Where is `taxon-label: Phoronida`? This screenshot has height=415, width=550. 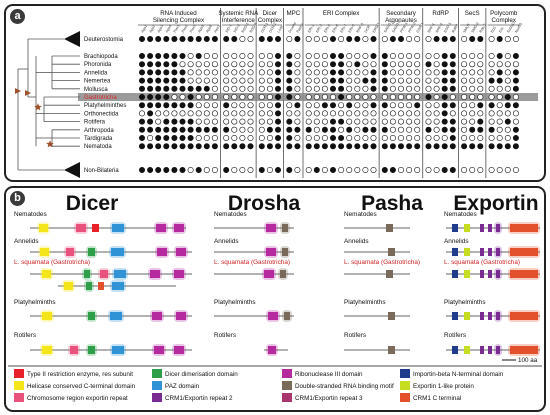 taxon-label: Phoronida is located at coordinates (98, 65).